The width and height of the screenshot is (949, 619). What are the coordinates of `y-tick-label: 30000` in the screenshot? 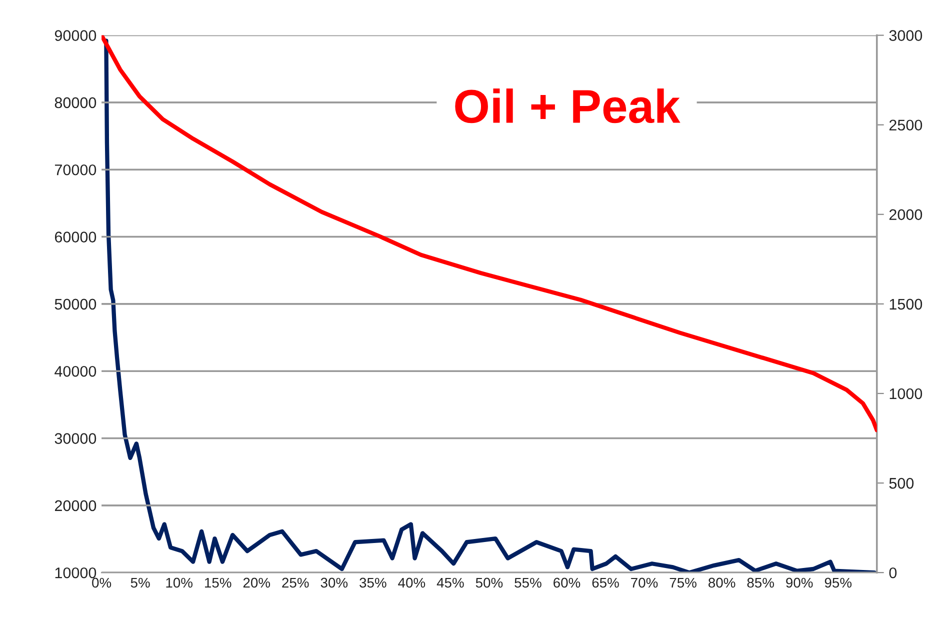 It's located at (75, 438).